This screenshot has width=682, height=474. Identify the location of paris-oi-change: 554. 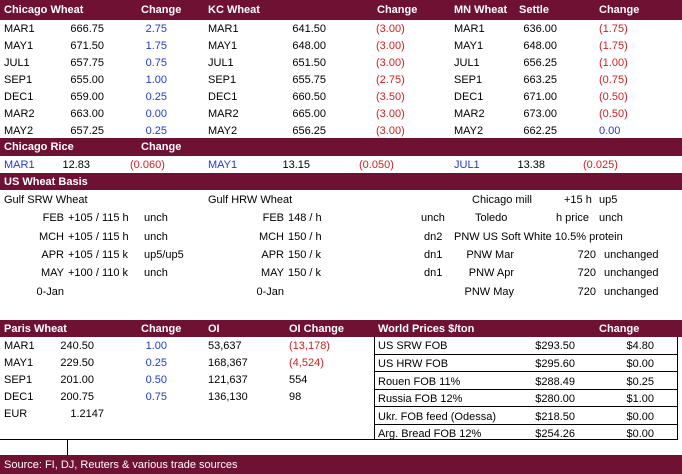
(298, 380).